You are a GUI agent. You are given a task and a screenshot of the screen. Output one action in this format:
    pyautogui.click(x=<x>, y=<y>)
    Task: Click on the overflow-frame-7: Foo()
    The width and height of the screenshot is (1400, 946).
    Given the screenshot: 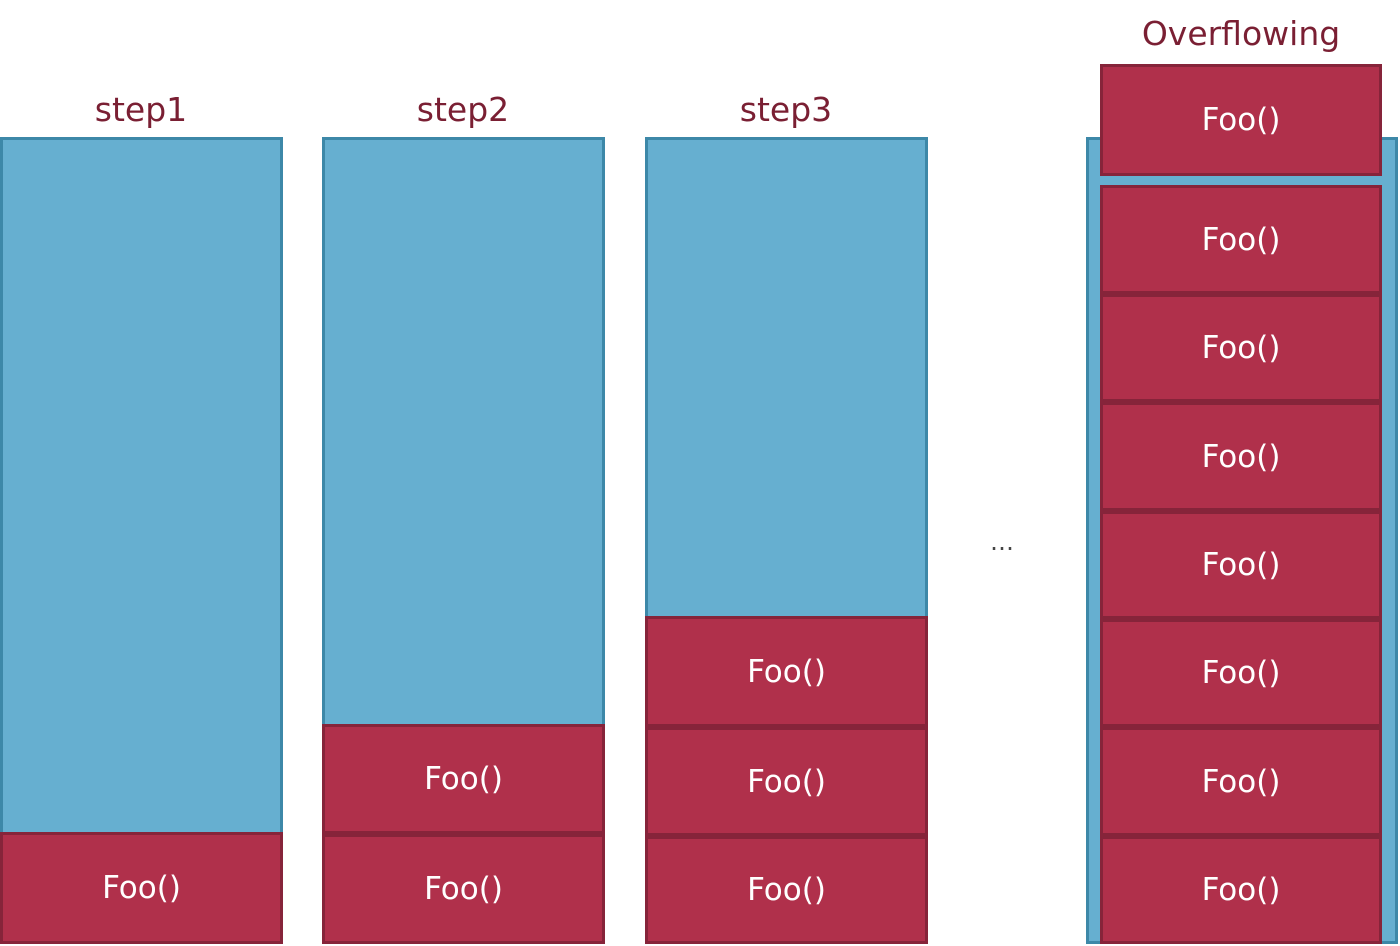 What is the action you would take?
    pyautogui.click(x=1241, y=239)
    